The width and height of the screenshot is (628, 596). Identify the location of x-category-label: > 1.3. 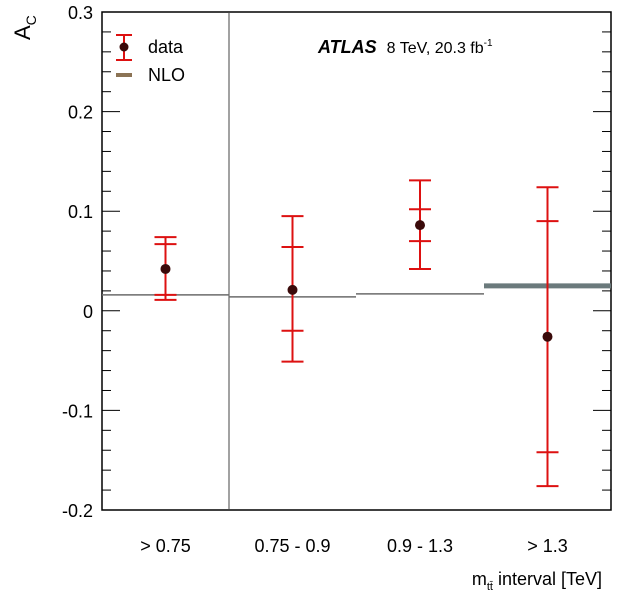
(547, 546).